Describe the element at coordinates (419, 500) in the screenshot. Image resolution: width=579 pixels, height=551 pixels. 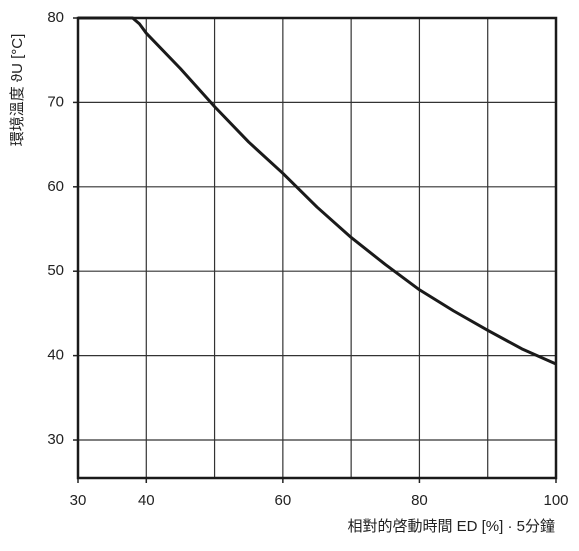
I see `x-tick-label: 80` at that location.